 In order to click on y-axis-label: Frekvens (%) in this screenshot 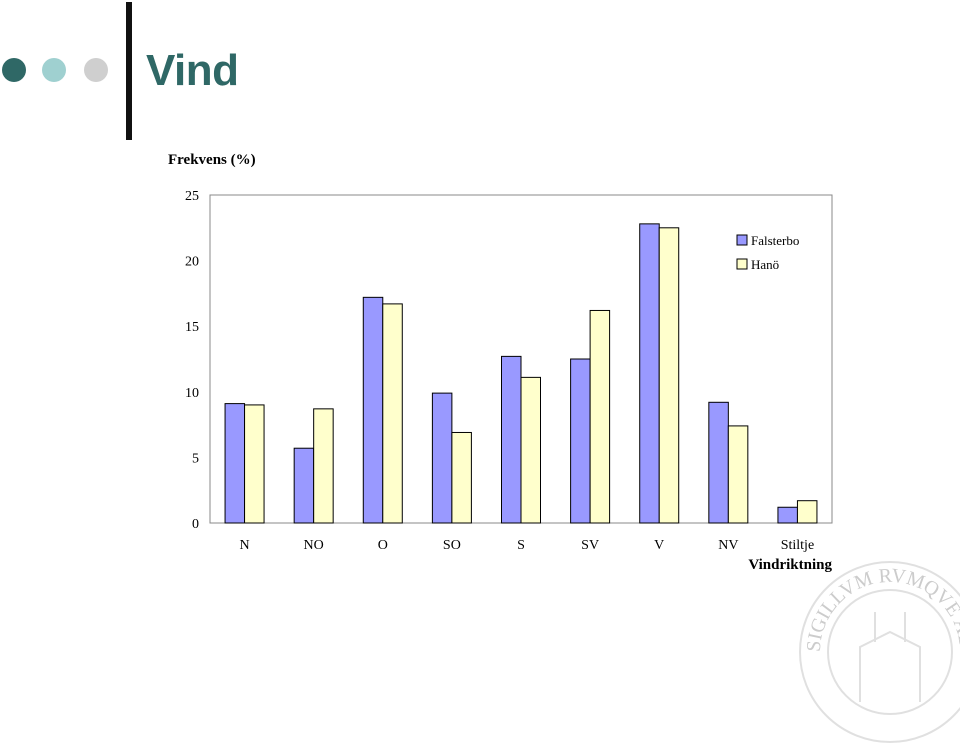, I will do `click(212, 160)`.